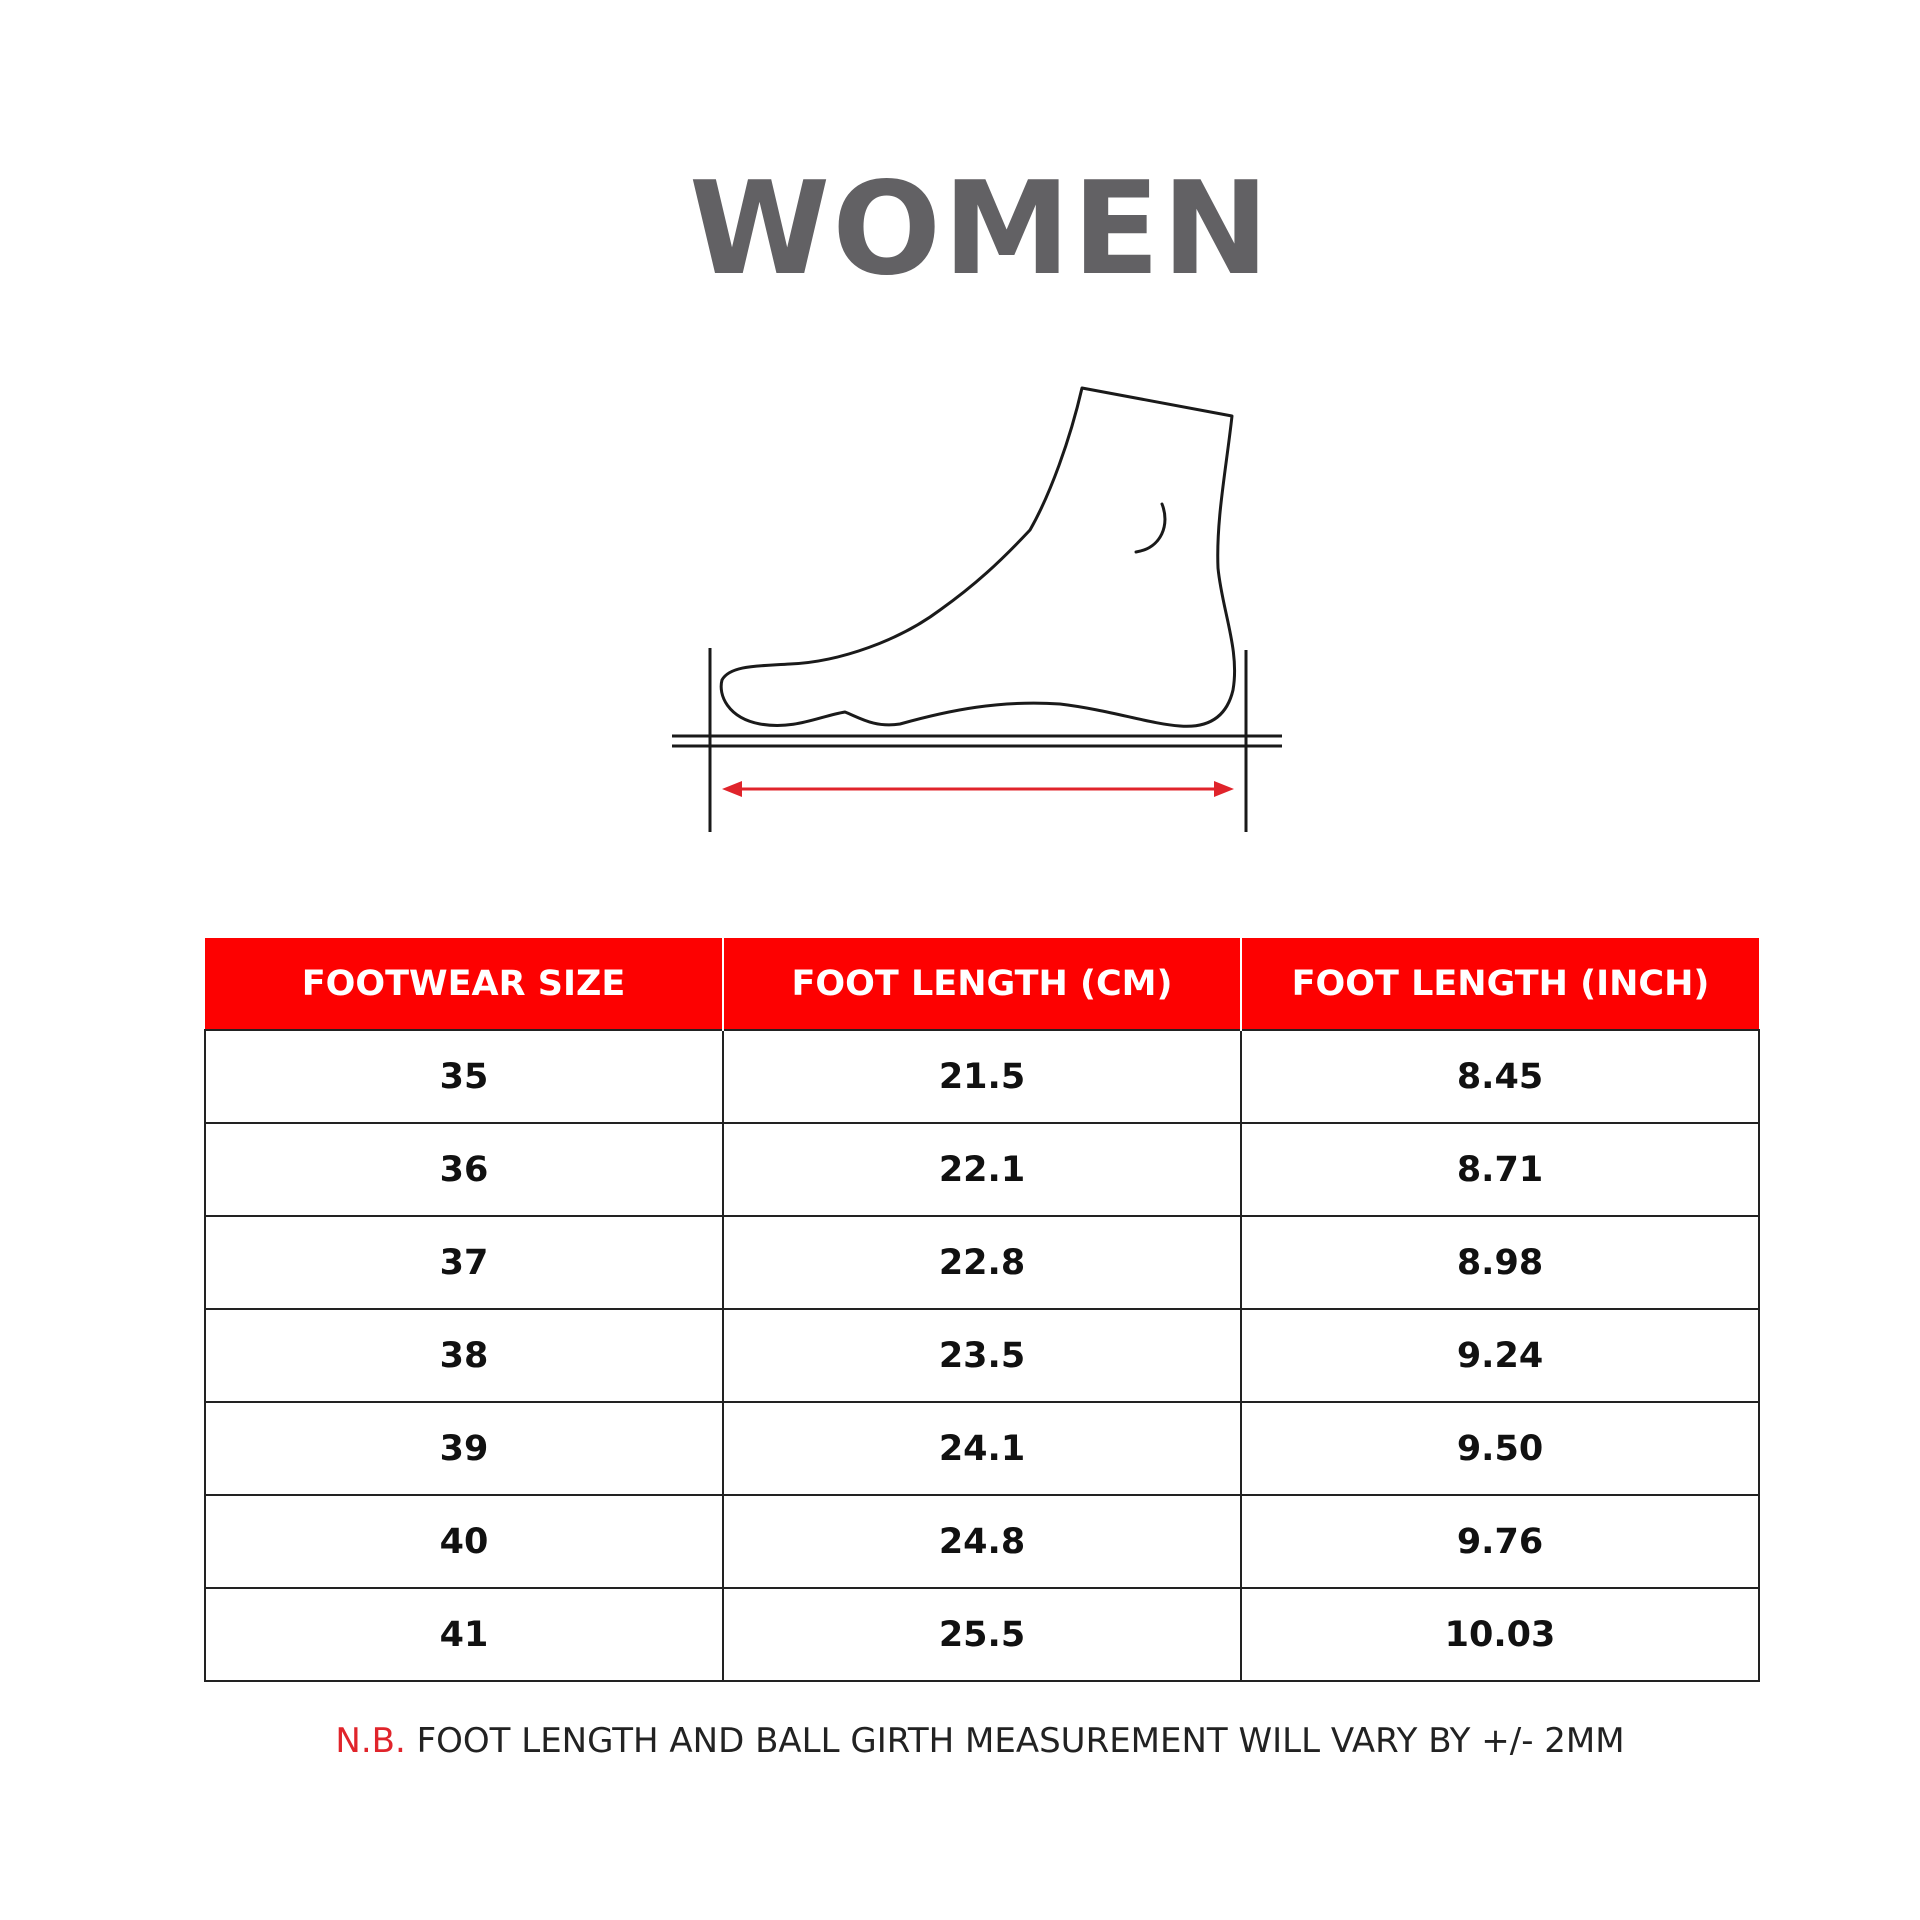  What do you see at coordinates (978, 557) in the screenshot?
I see `foot-outline` at bounding box center [978, 557].